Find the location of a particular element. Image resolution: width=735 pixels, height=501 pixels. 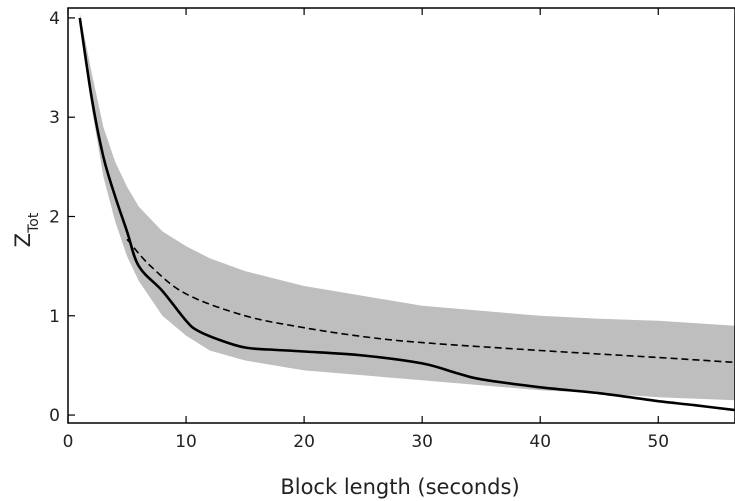

y-tick-label: 3 is located at coordinates (54, 118).